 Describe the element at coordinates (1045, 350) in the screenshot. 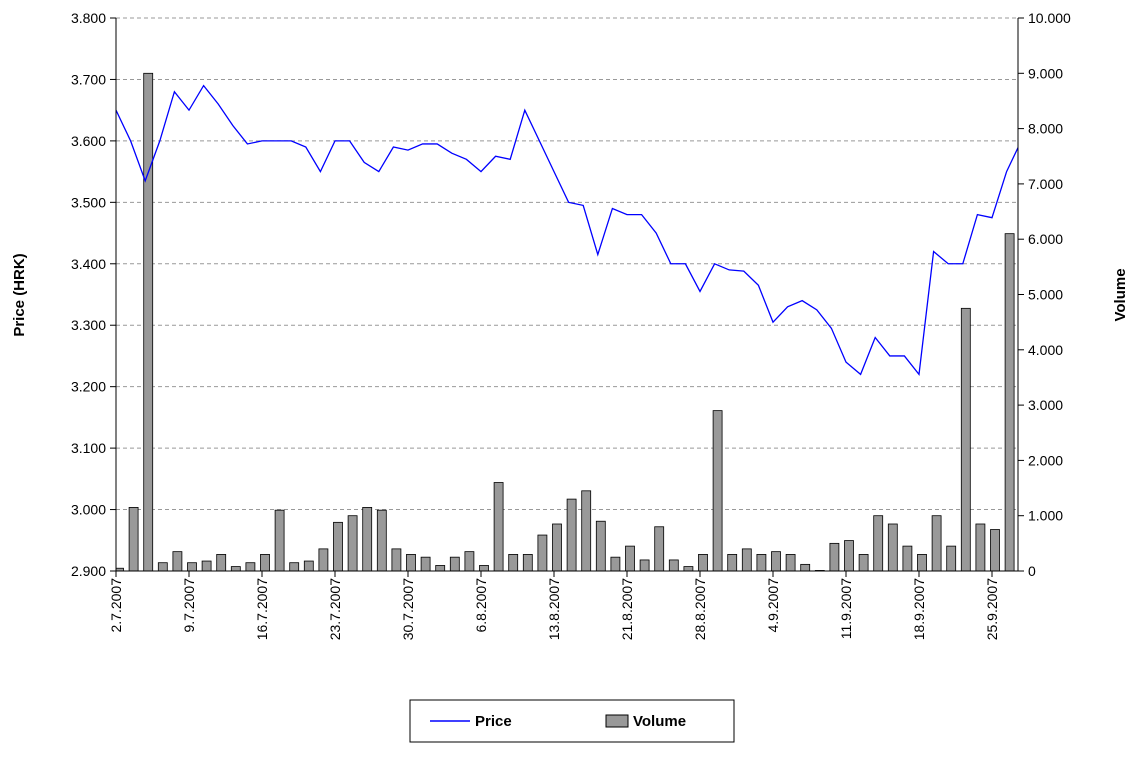

I see `y2-tick-label: 4.000` at that location.